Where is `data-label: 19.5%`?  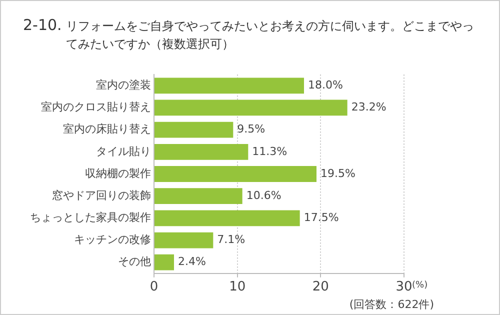 data-label: 19.5% is located at coordinates (338, 173).